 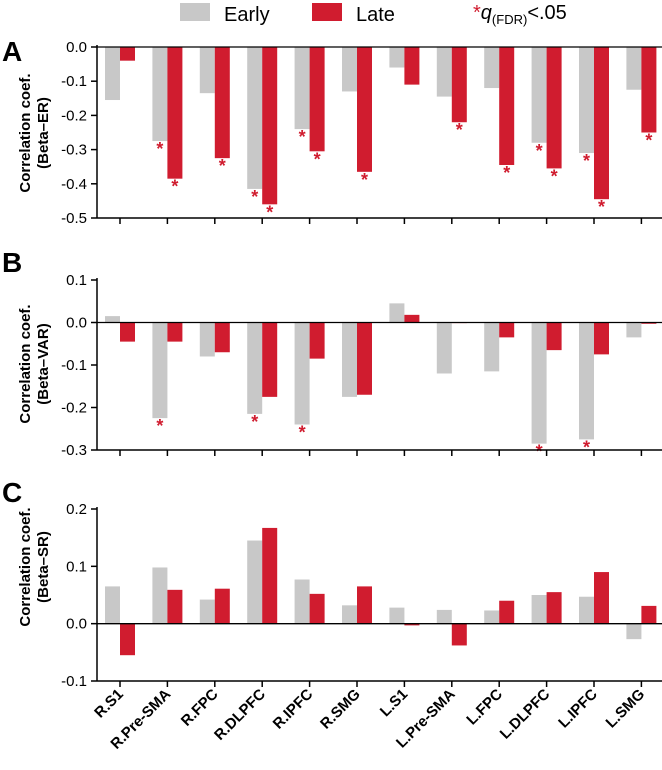 What do you see at coordinates (349, 614) in the screenshot?
I see `panel-c-bar-early-r-smg` at bounding box center [349, 614].